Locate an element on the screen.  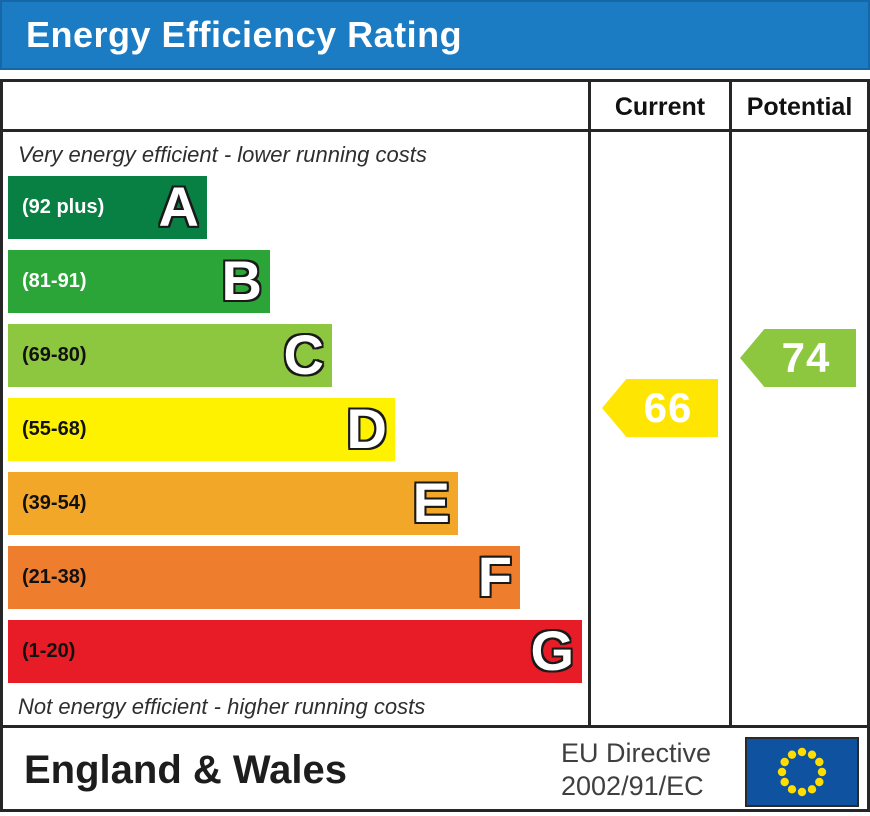
current-rating-arrow: 66 is located at coordinates (660, 408).